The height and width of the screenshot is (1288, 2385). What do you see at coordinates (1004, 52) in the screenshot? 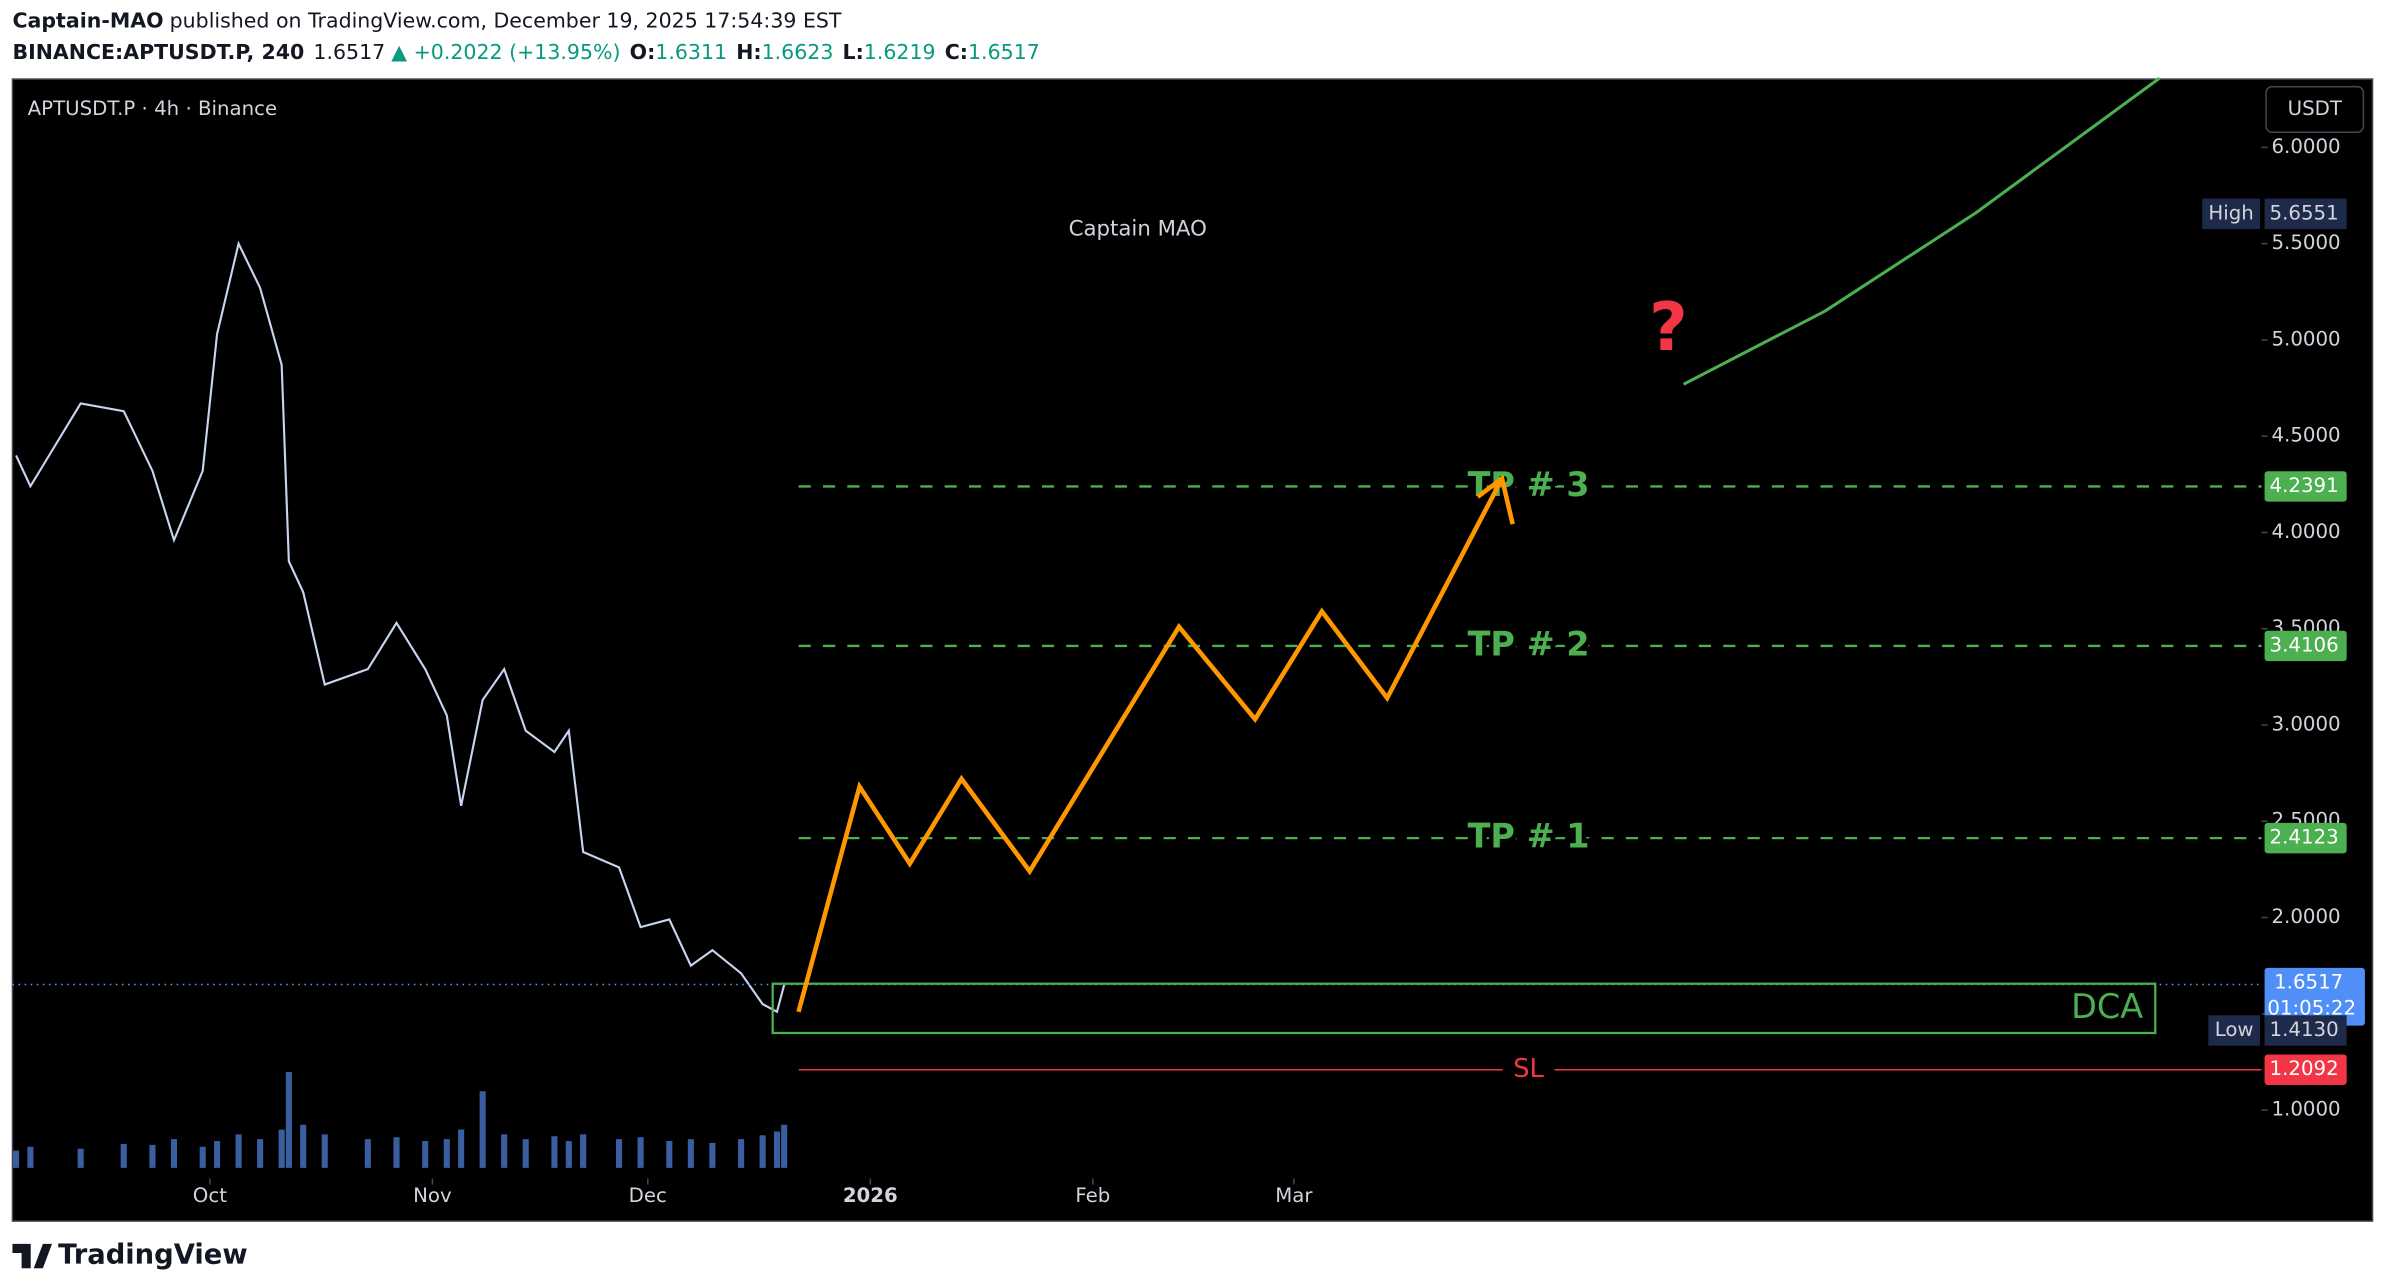
I see `ohlc-value: 1.6517` at bounding box center [1004, 52].